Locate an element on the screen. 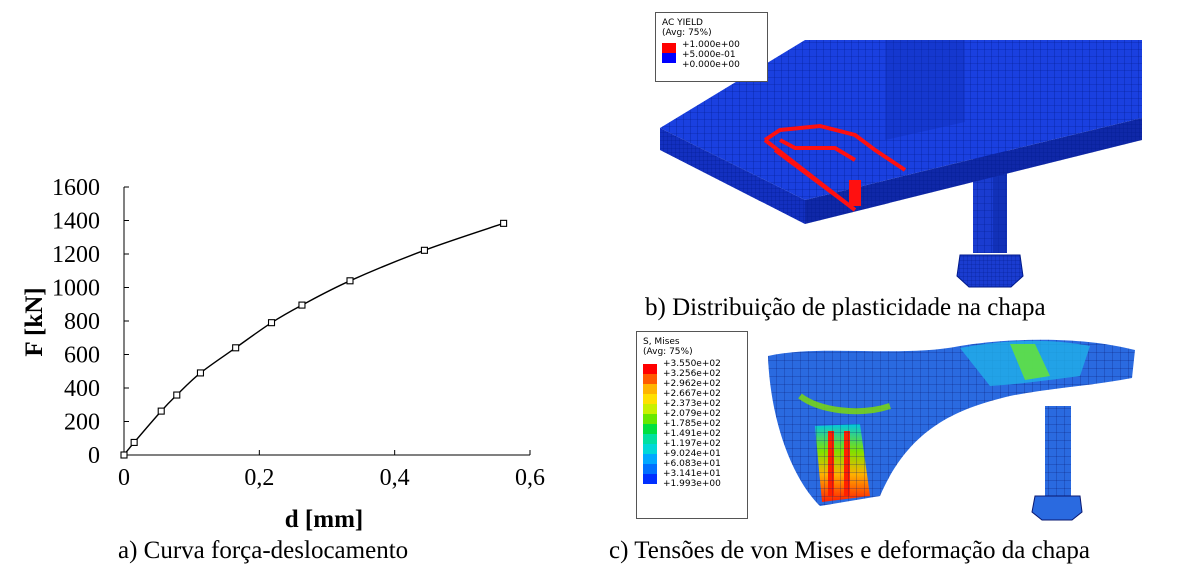 The image size is (1187, 572). y-tick-label: 800 is located at coordinates (82, 322).